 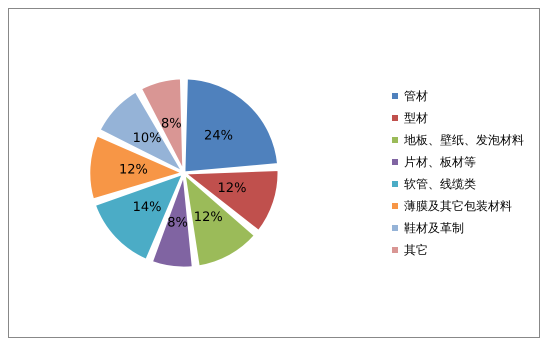 What do you see at coordinates (440, 162) in the screenshot?
I see `legend-label: 片材、板材等` at bounding box center [440, 162].